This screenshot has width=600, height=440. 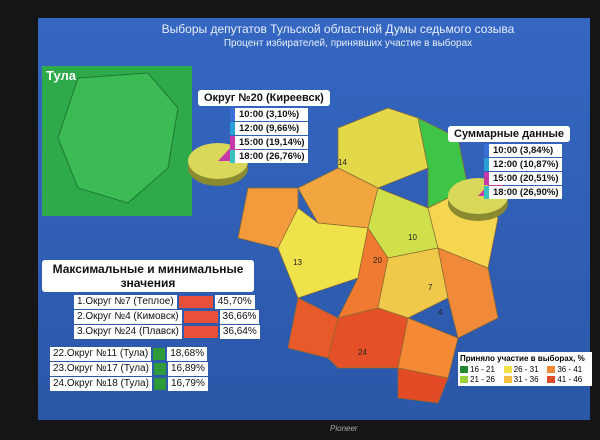 What do you see at coordinates (239, 317) in the screenshot?
I see `ranking-value: 36,66%` at bounding box center [239, 317].